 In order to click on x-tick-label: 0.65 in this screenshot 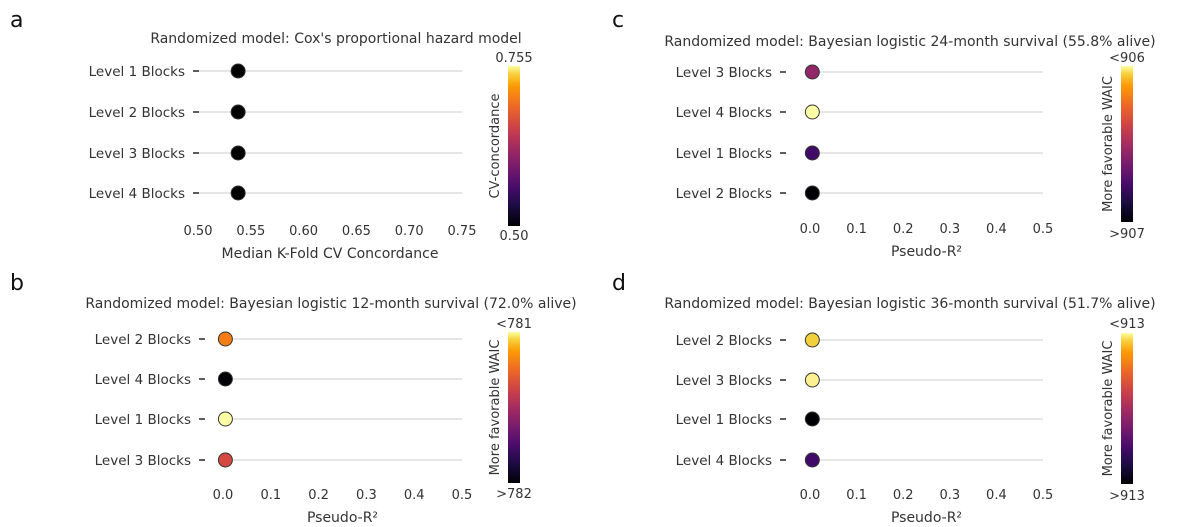, I will do `click(356, 231)`.